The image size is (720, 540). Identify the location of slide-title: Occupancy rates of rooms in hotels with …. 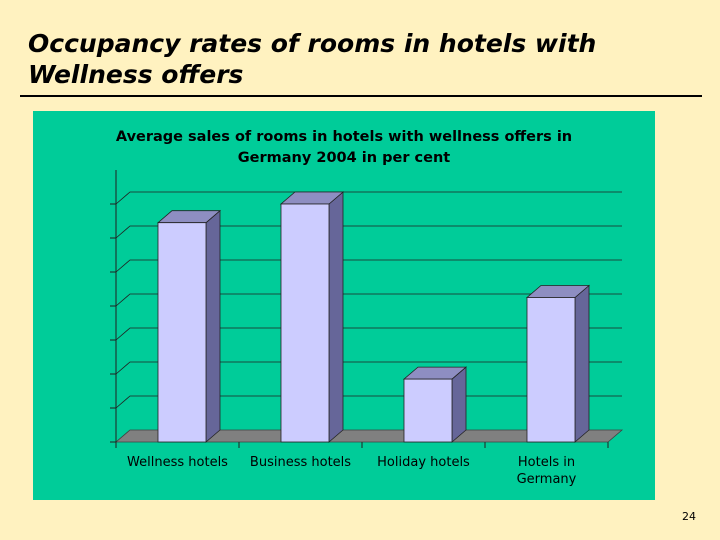
(348, 59).